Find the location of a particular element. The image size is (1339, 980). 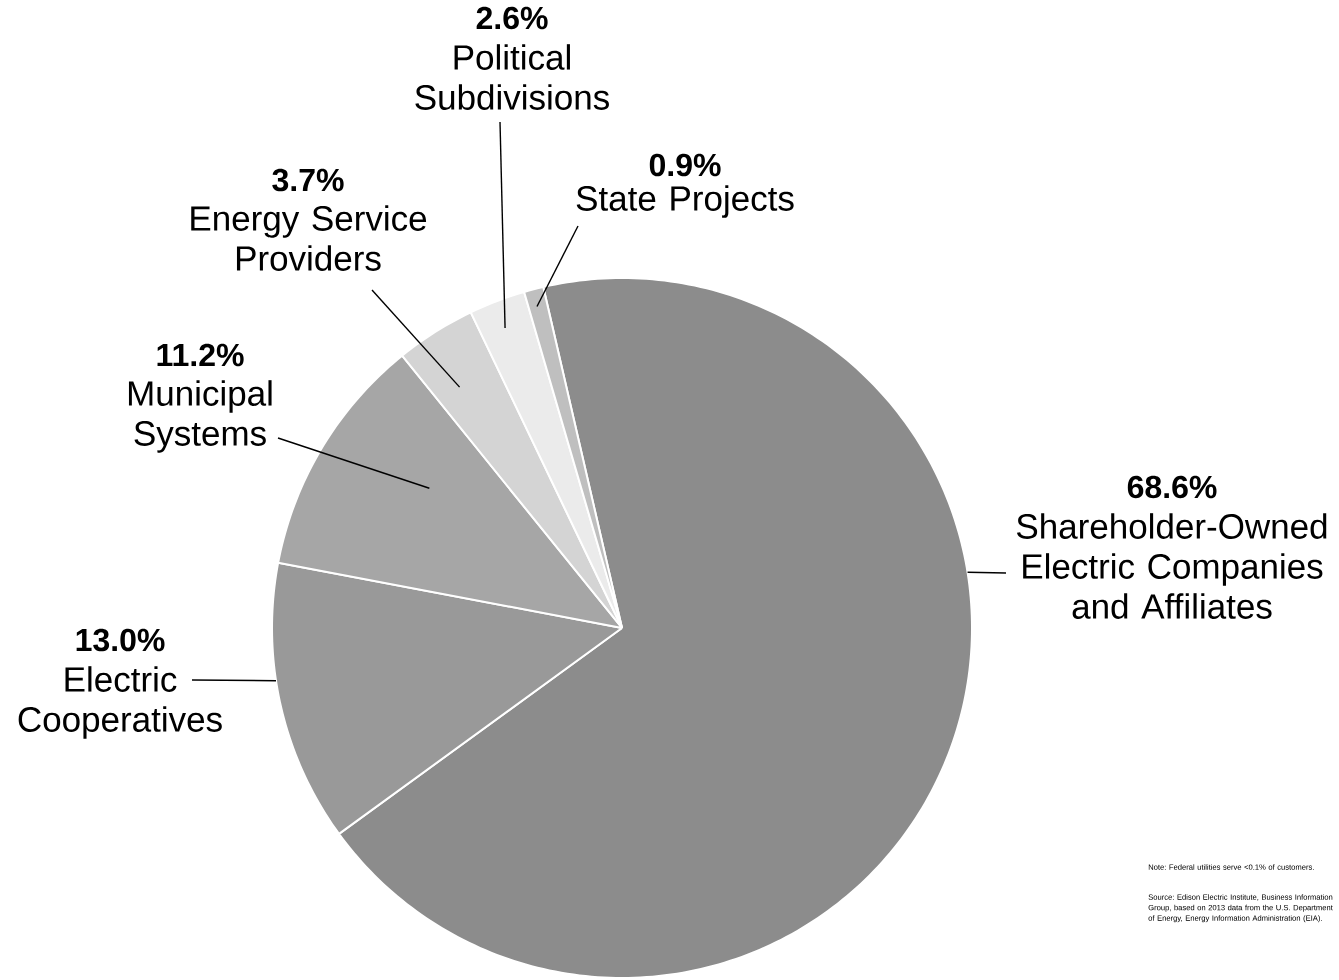

data-label: 13.0% is located at coordinates (120, 640).